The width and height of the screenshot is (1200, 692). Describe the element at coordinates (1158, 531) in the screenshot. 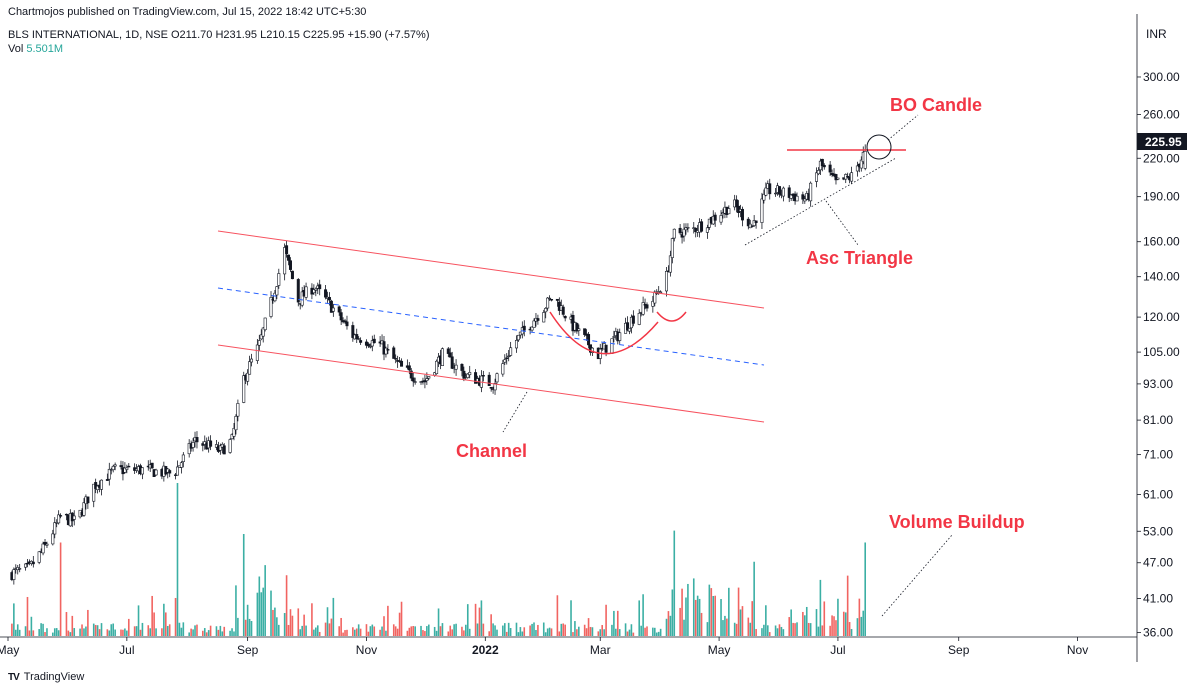

I see `price-tick-label: 53.00` at that location.